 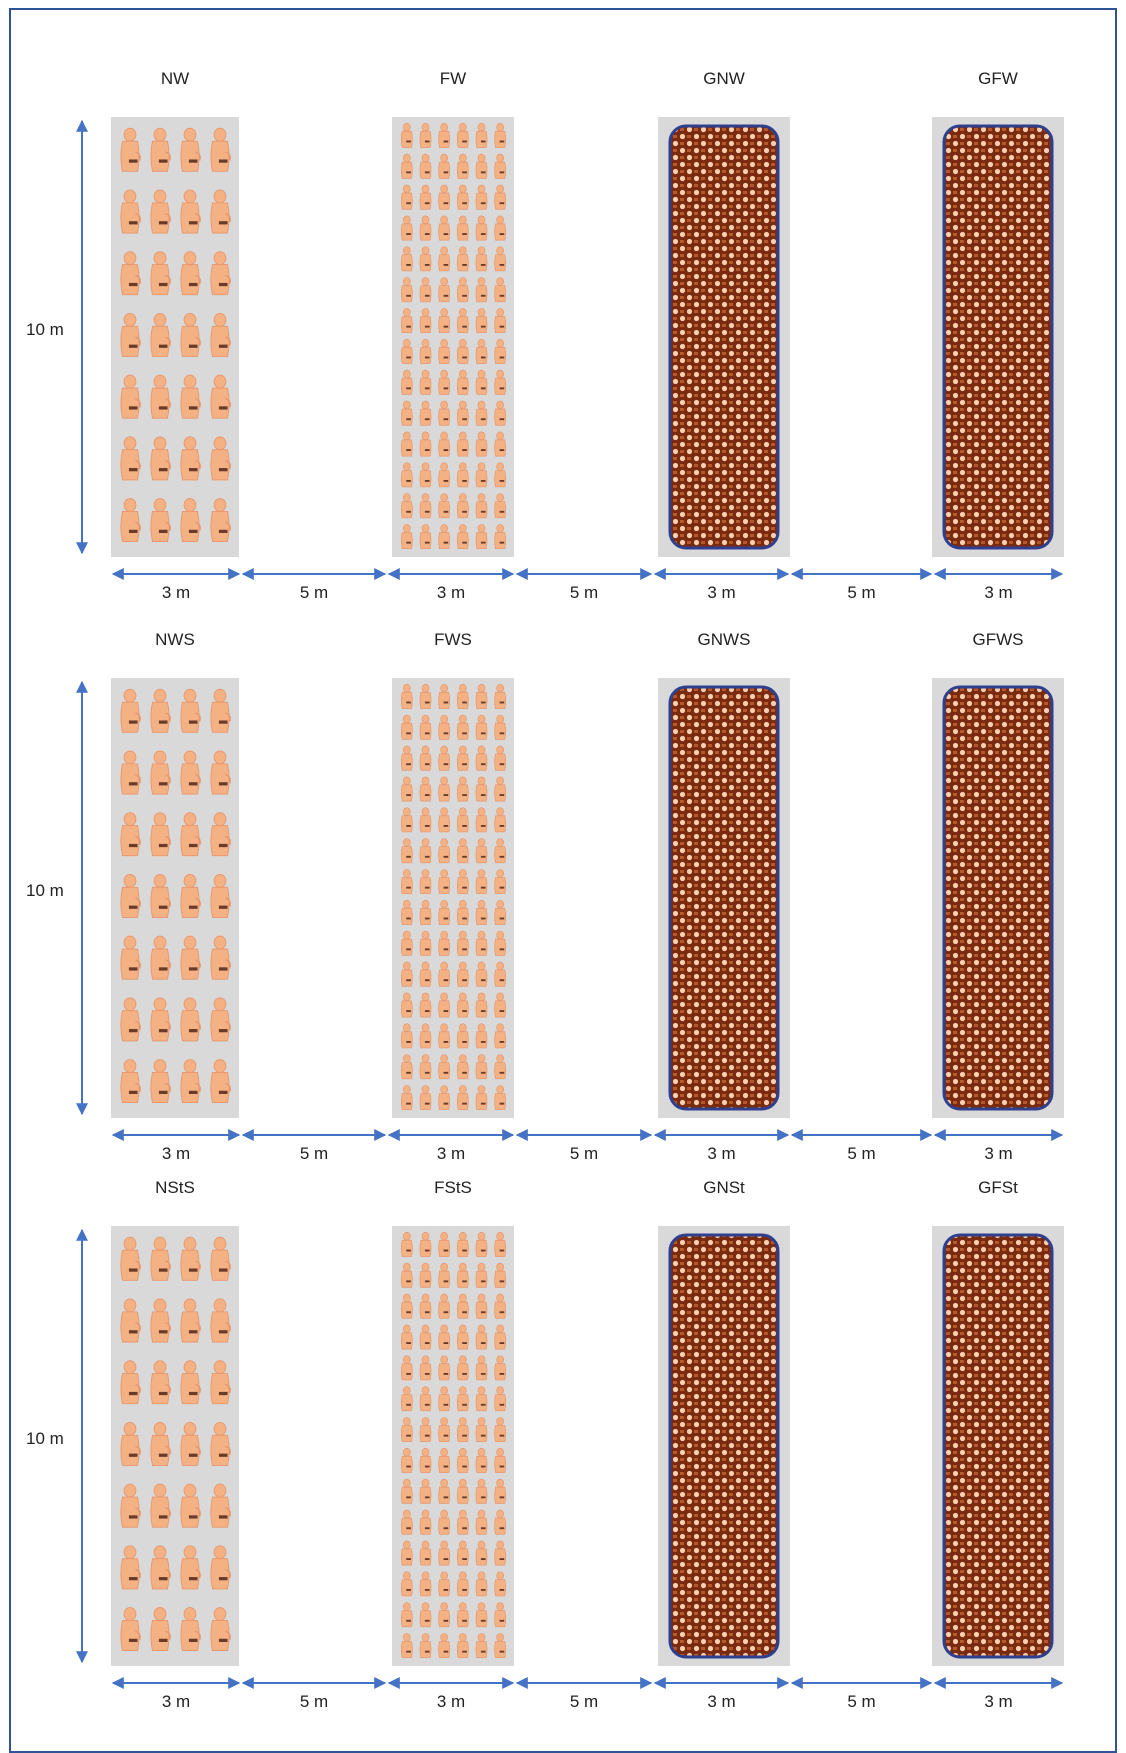 I want to click on plot-name-label: GNW, so click(x=724, y=78).